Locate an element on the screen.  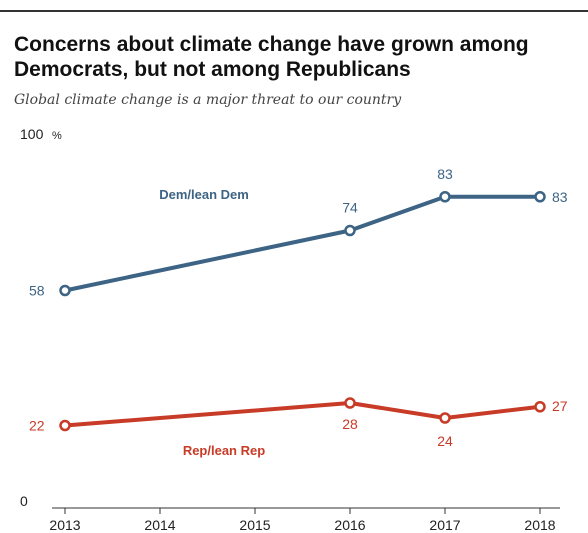
data-label: 74 is located at coordinates (350, 208).